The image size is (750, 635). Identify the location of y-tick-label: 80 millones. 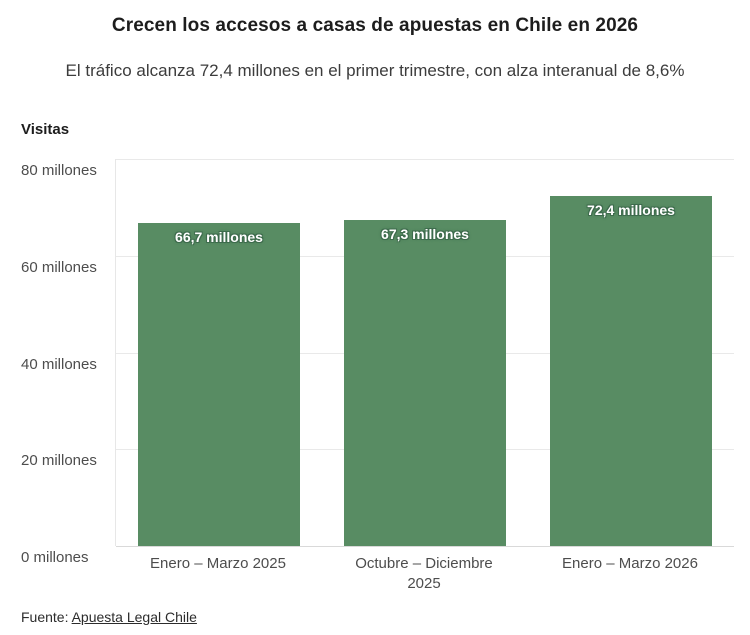
(59, 170).